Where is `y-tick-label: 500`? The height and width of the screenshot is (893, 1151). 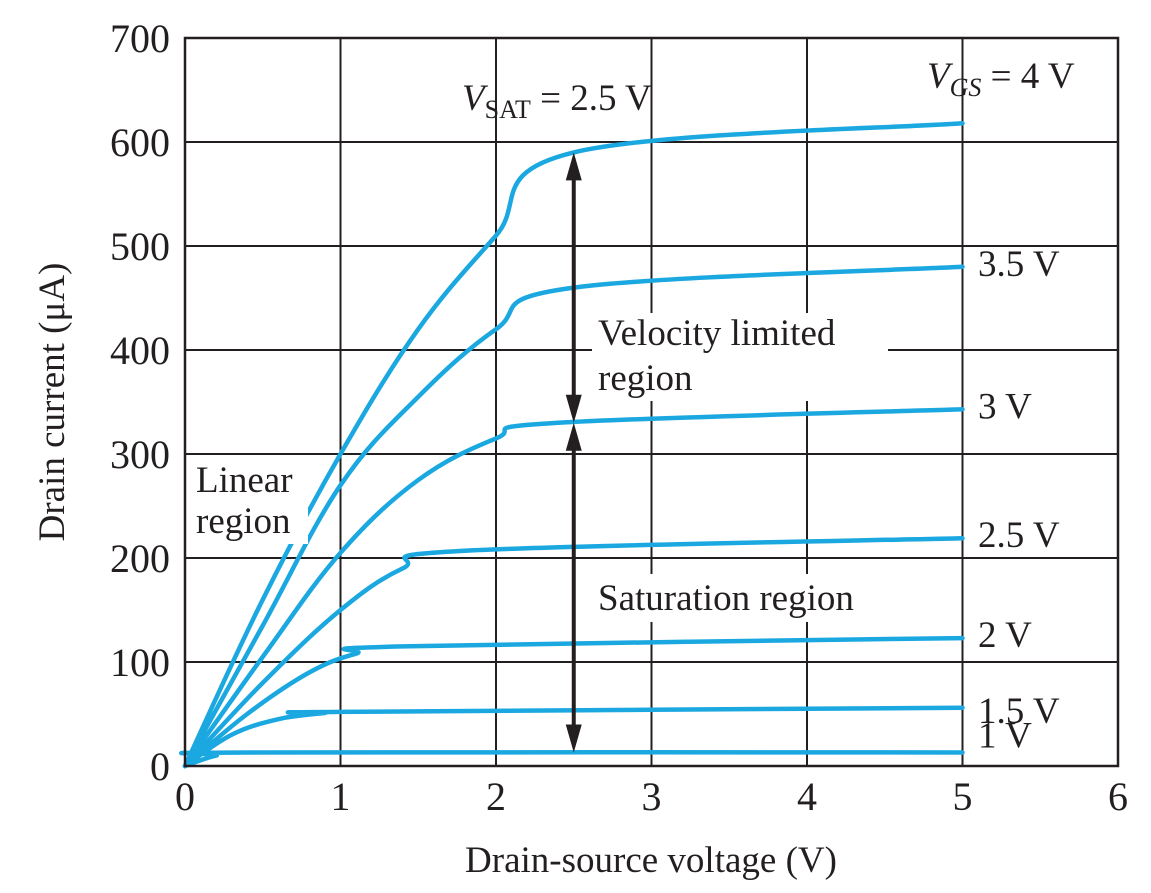 y-tick-label: 500 is located at coordinates (140, 246).